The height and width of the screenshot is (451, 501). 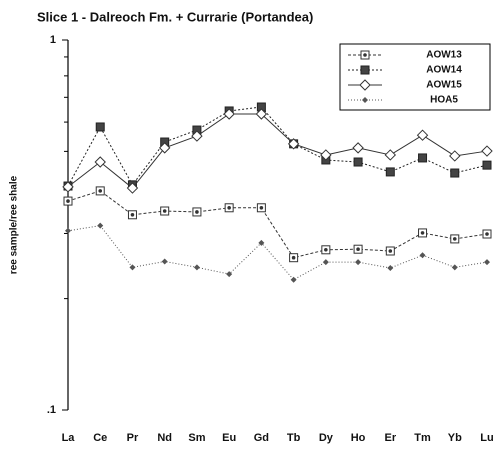 I want to click on x-tick-label: Tm, so click(x=422, y=438).